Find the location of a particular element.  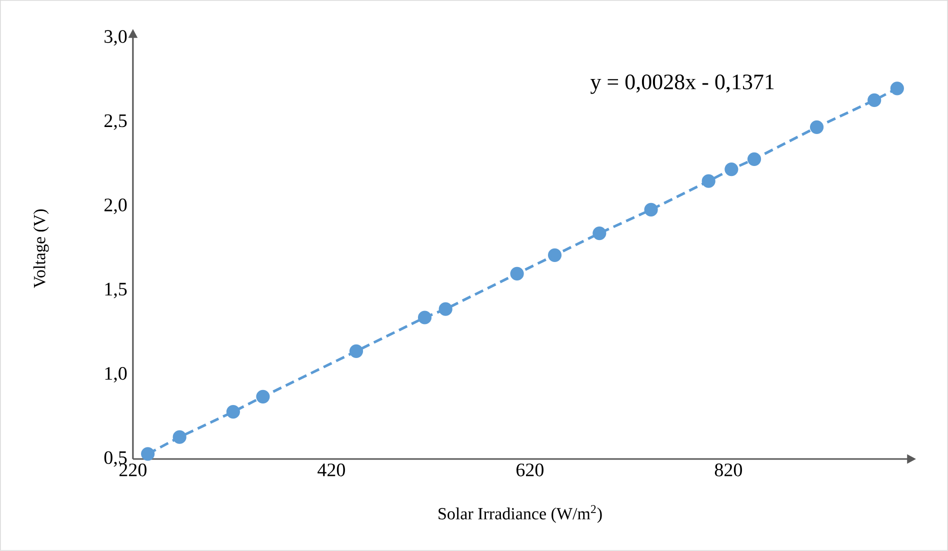

y-tick-label: 3,0 is located at coordinates (115, 38).